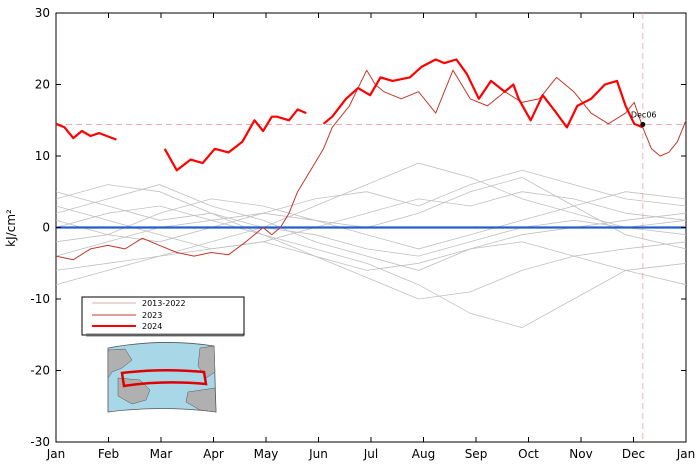  I want to click on legend-label-2023: 2023, so click(152, 315).